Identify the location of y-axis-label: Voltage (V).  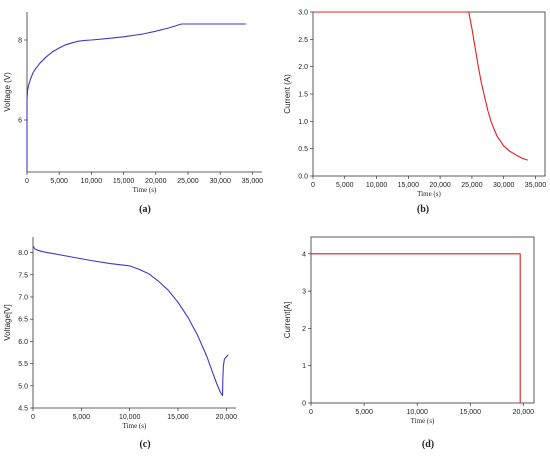
(7, 92).